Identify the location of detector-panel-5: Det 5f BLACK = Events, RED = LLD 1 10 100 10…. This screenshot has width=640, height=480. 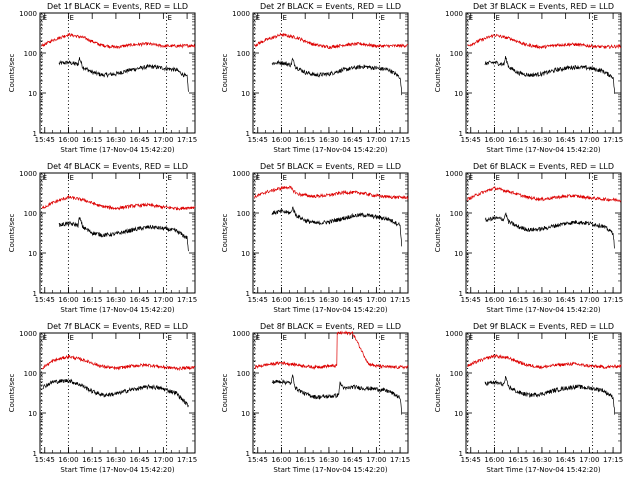
(315, 238).